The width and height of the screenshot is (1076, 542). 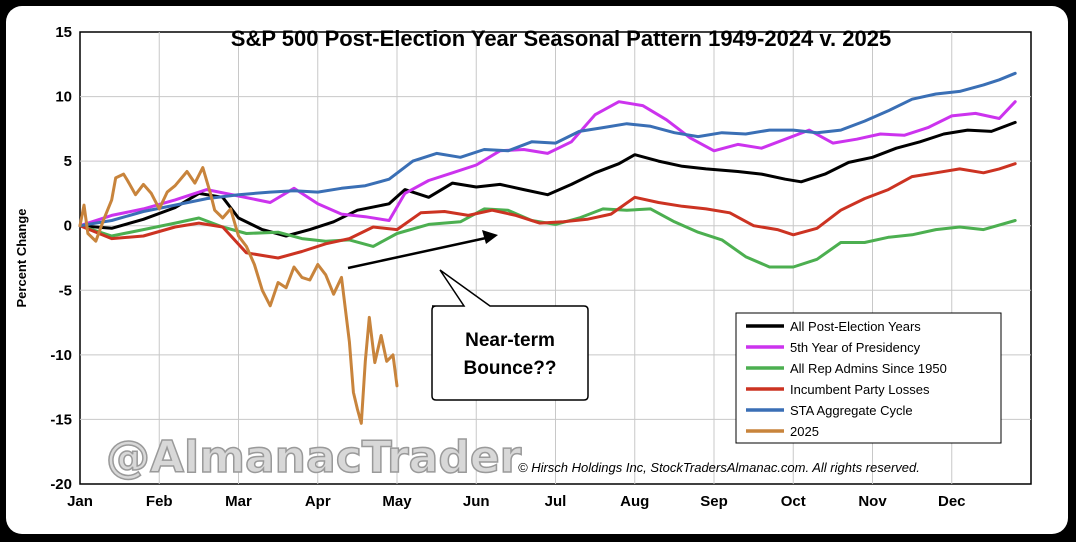 I want to click on legend-label: All Post-Election Years, so click(x=855, y=326).